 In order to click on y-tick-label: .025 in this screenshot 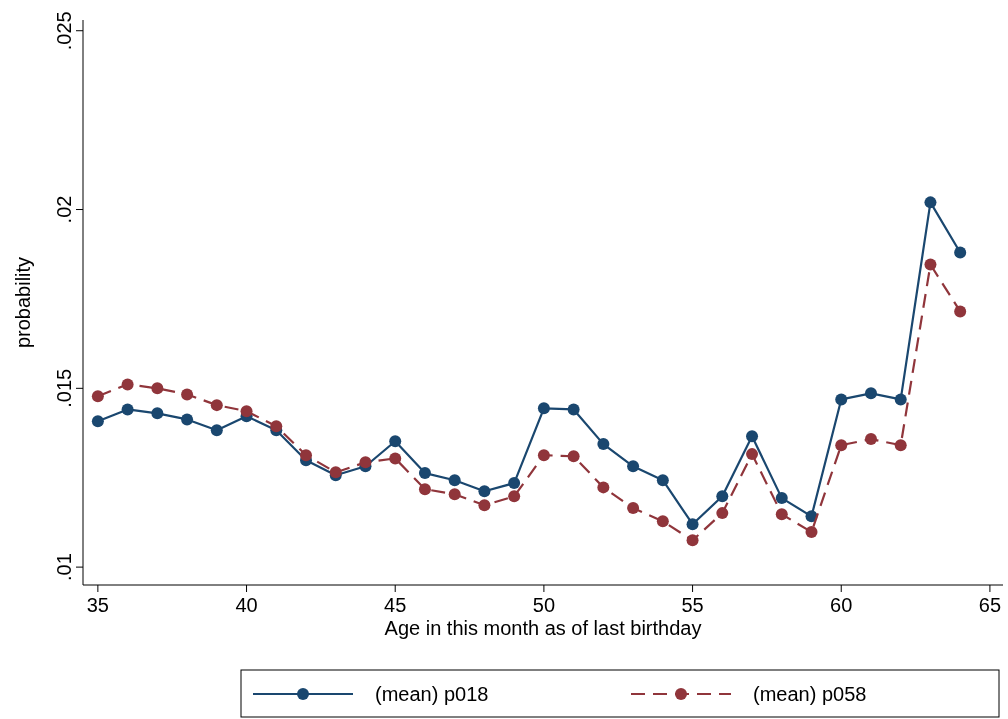, I will do `click(64, 31)`.